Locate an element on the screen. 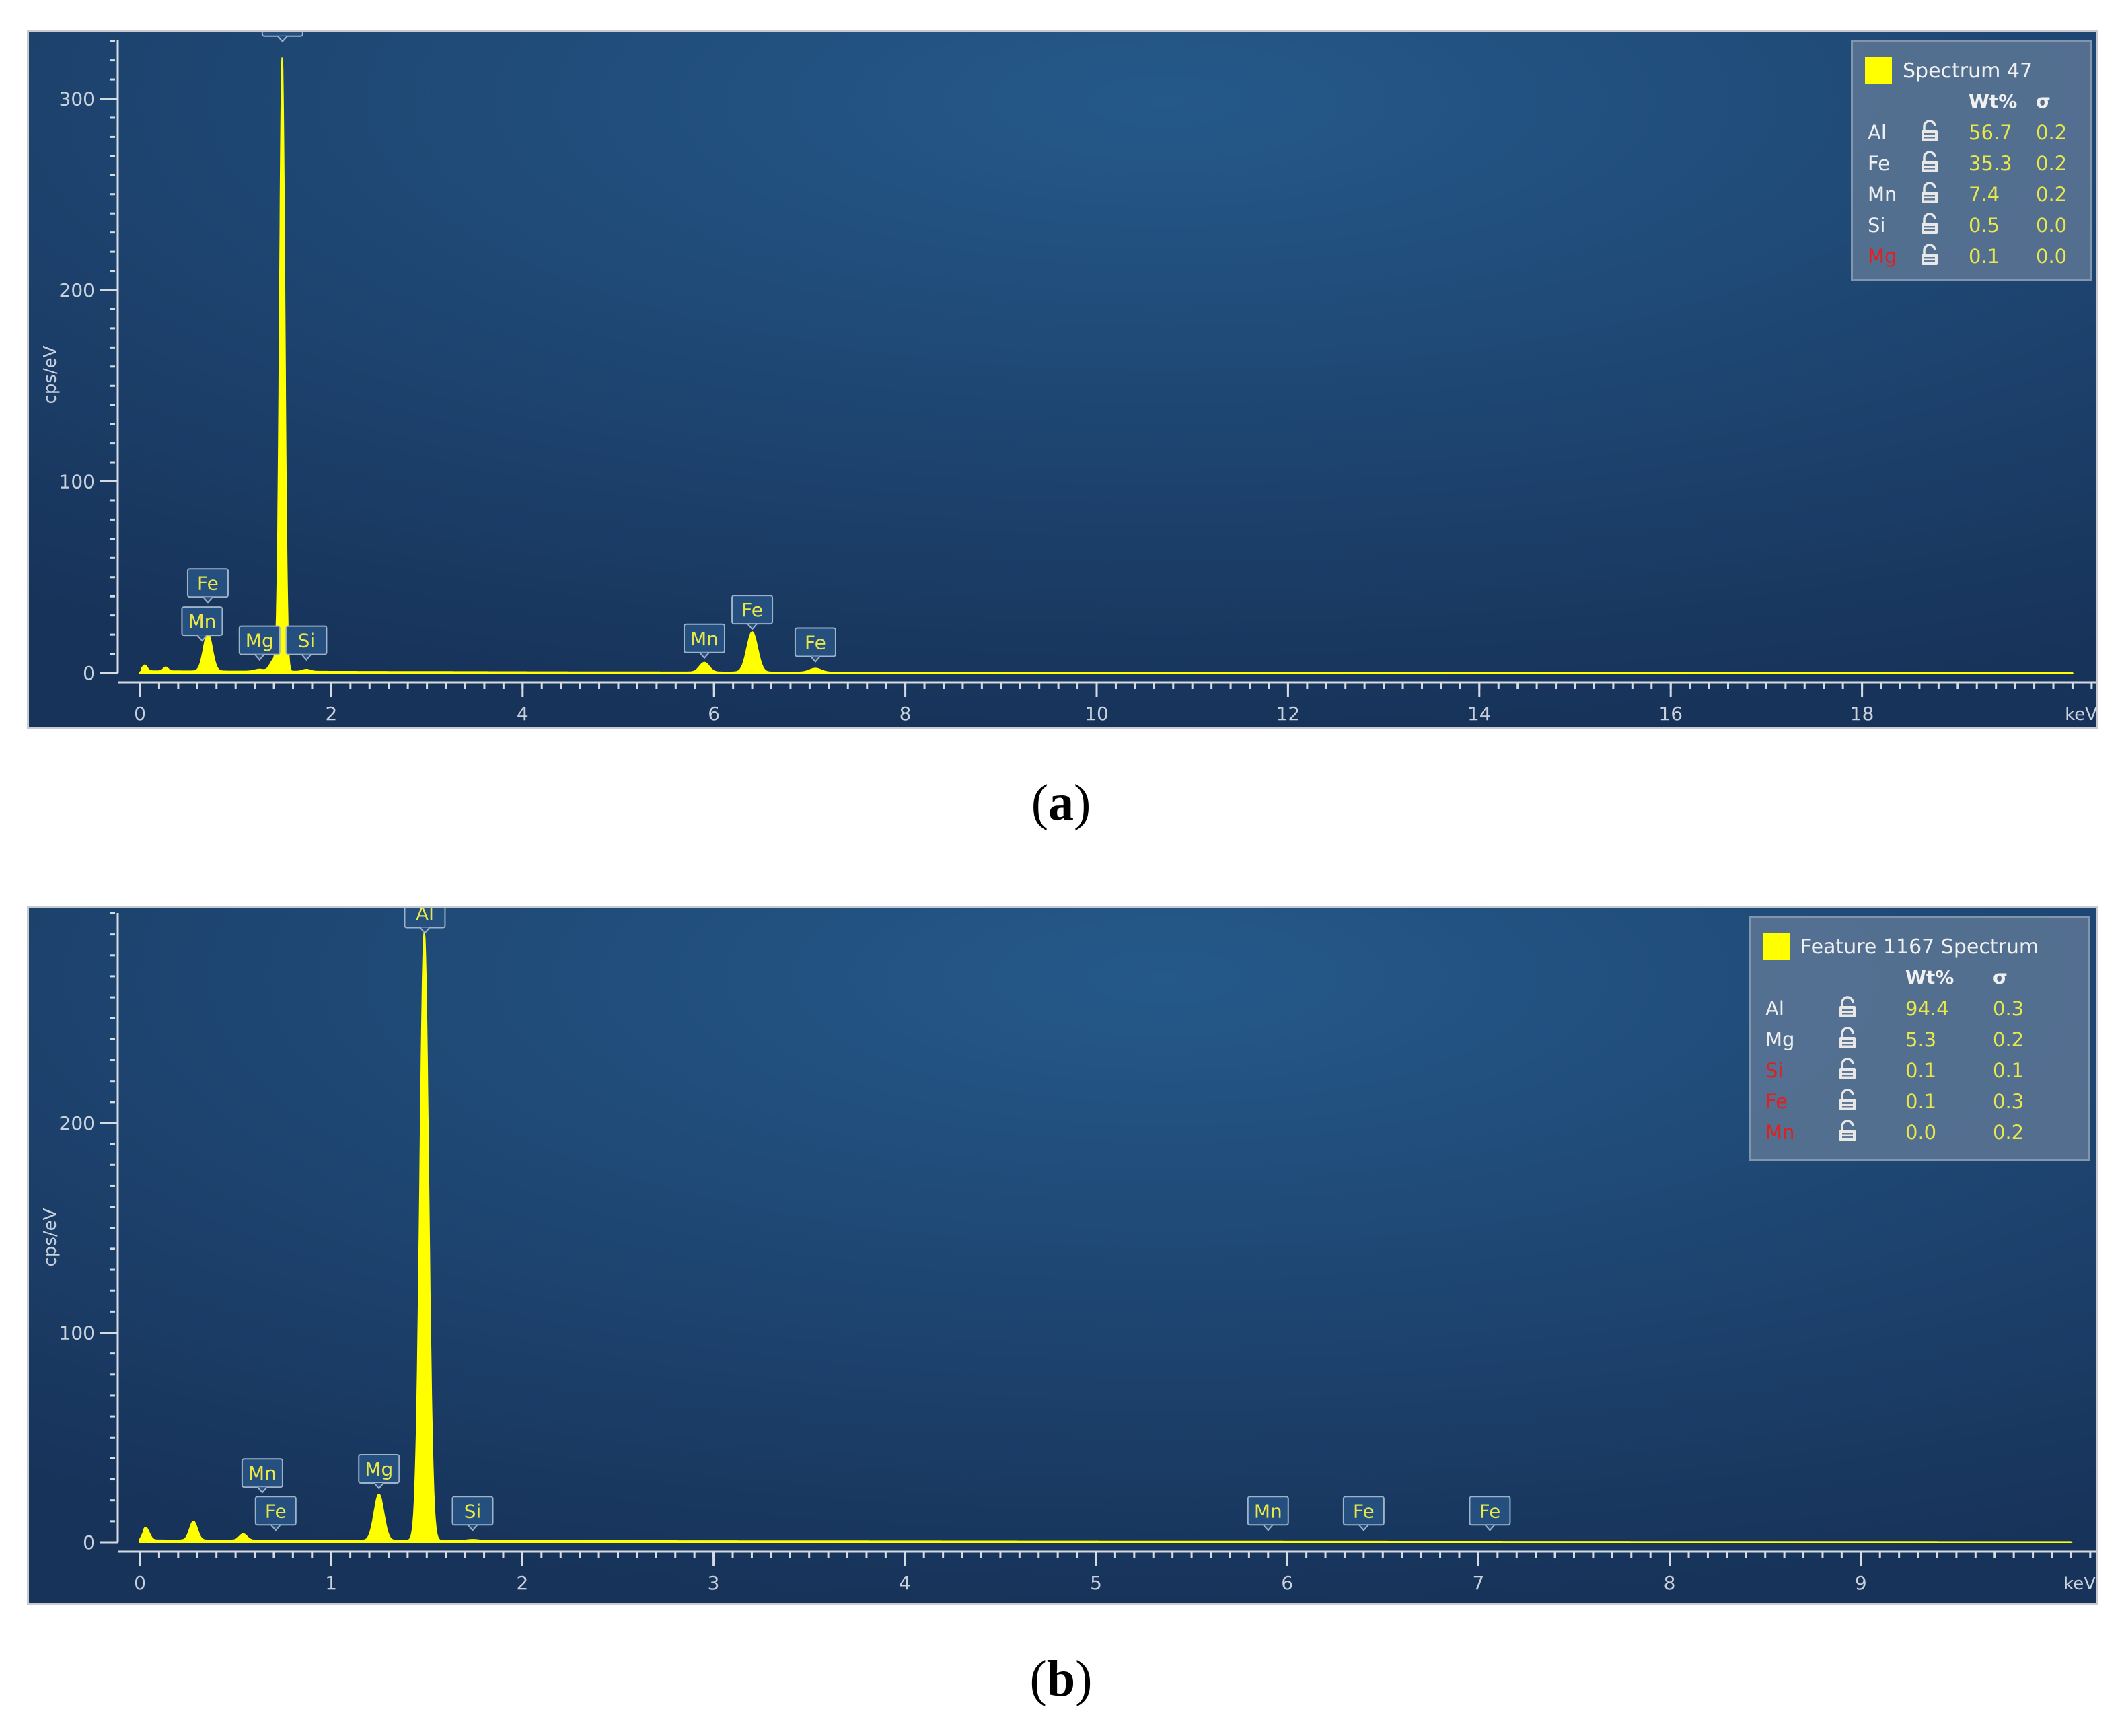 The width and height of the screenshot is (2122, 1736). x-tick-label: 7 is located at coordinates (1478, 1583).